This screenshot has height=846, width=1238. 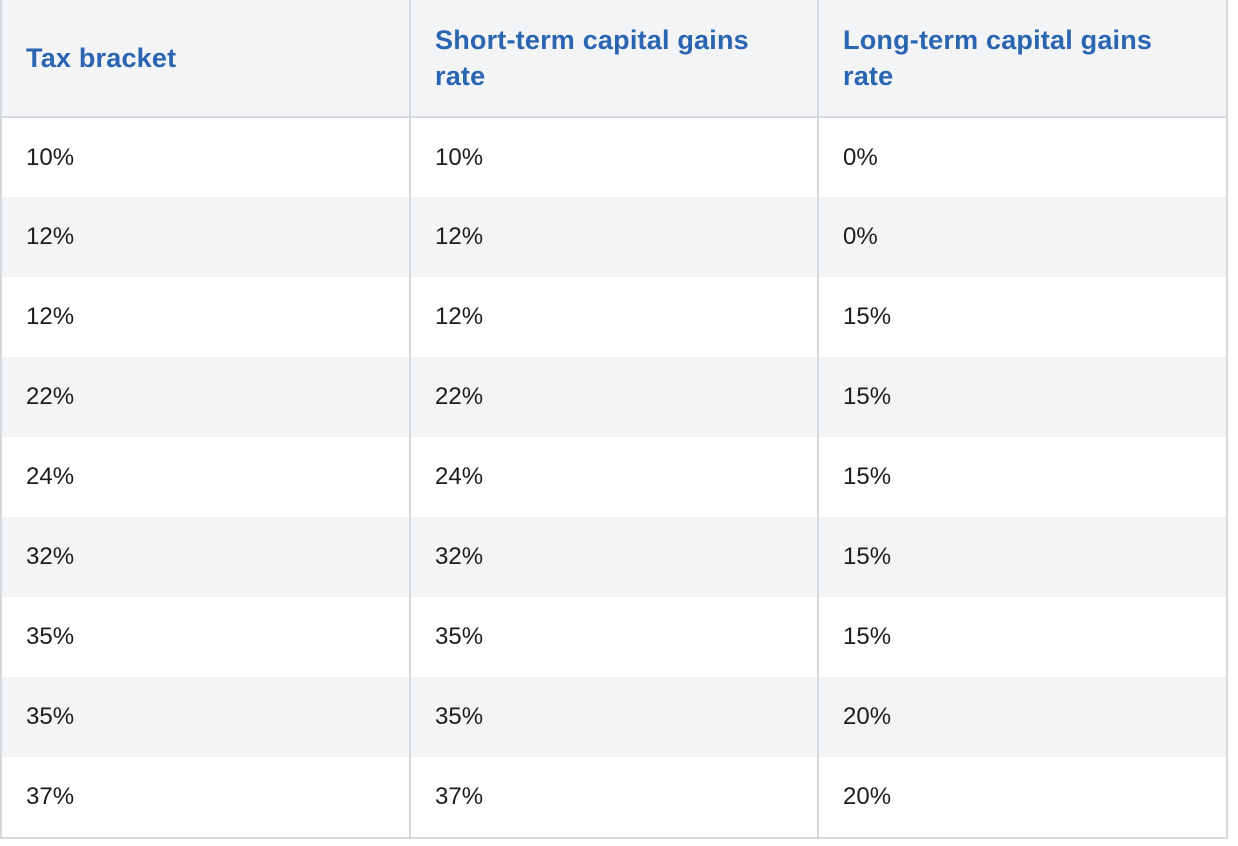 What do you see at coordinates (206, 157) in the screenshot?
I see `cell-tax-bracket: 10%` at bounding box center [206, 157].